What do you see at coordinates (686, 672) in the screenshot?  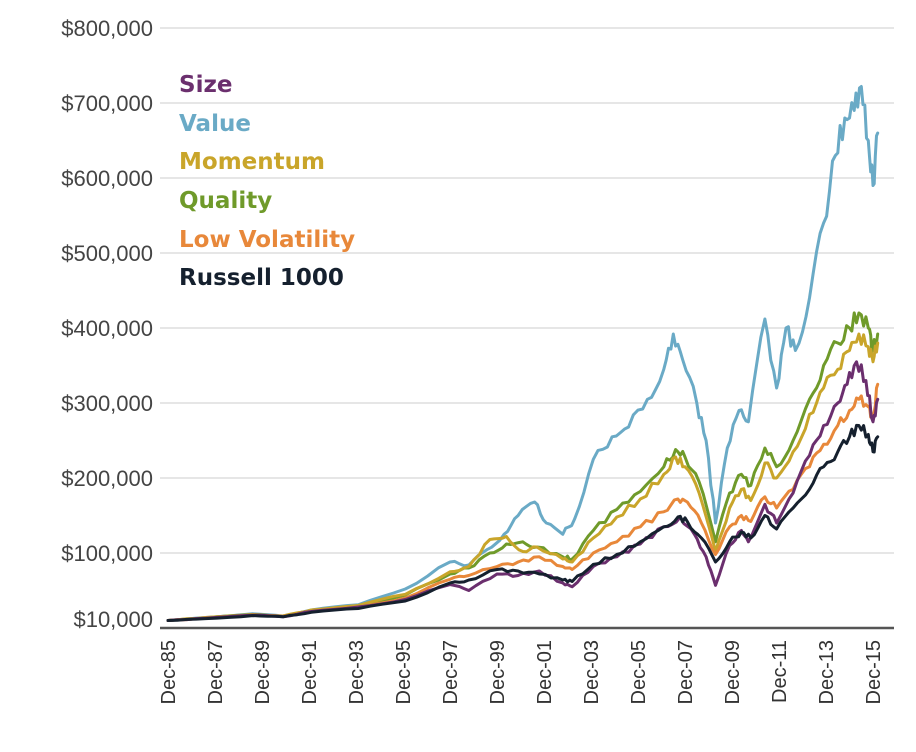 I see `x-tick-label: Dec-07` at bounding box center [686, 672].